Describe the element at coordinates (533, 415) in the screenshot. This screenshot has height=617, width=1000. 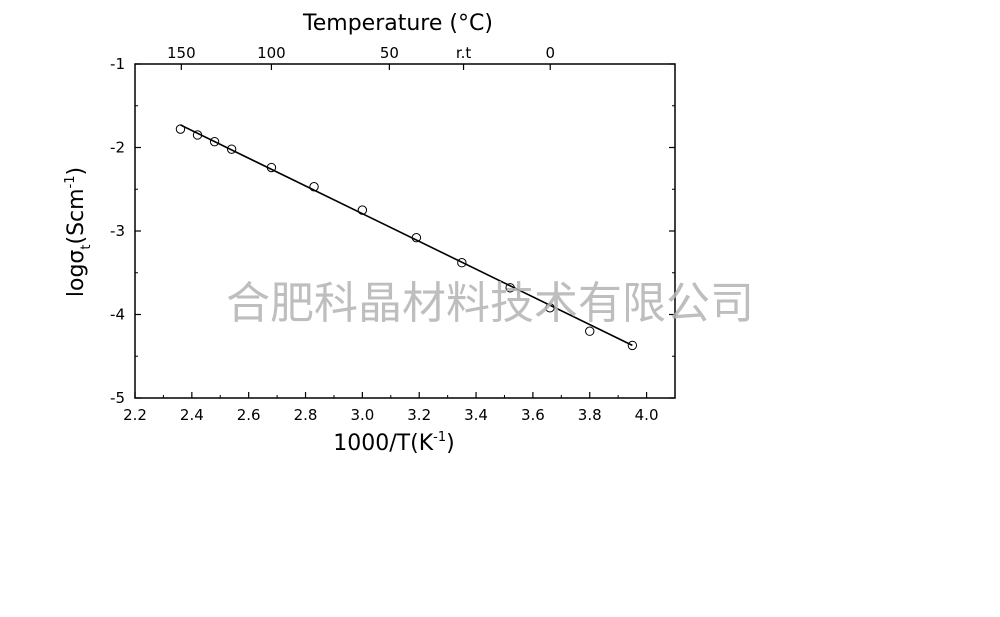
I see `x-tick-label: 3.6` at that location.